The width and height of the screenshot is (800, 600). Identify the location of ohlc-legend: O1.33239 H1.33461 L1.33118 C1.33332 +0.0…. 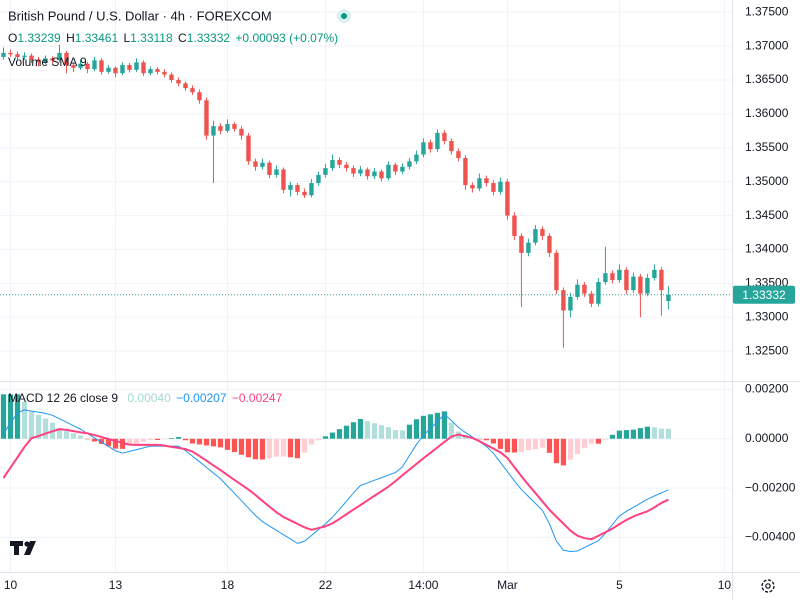
(173, 38).